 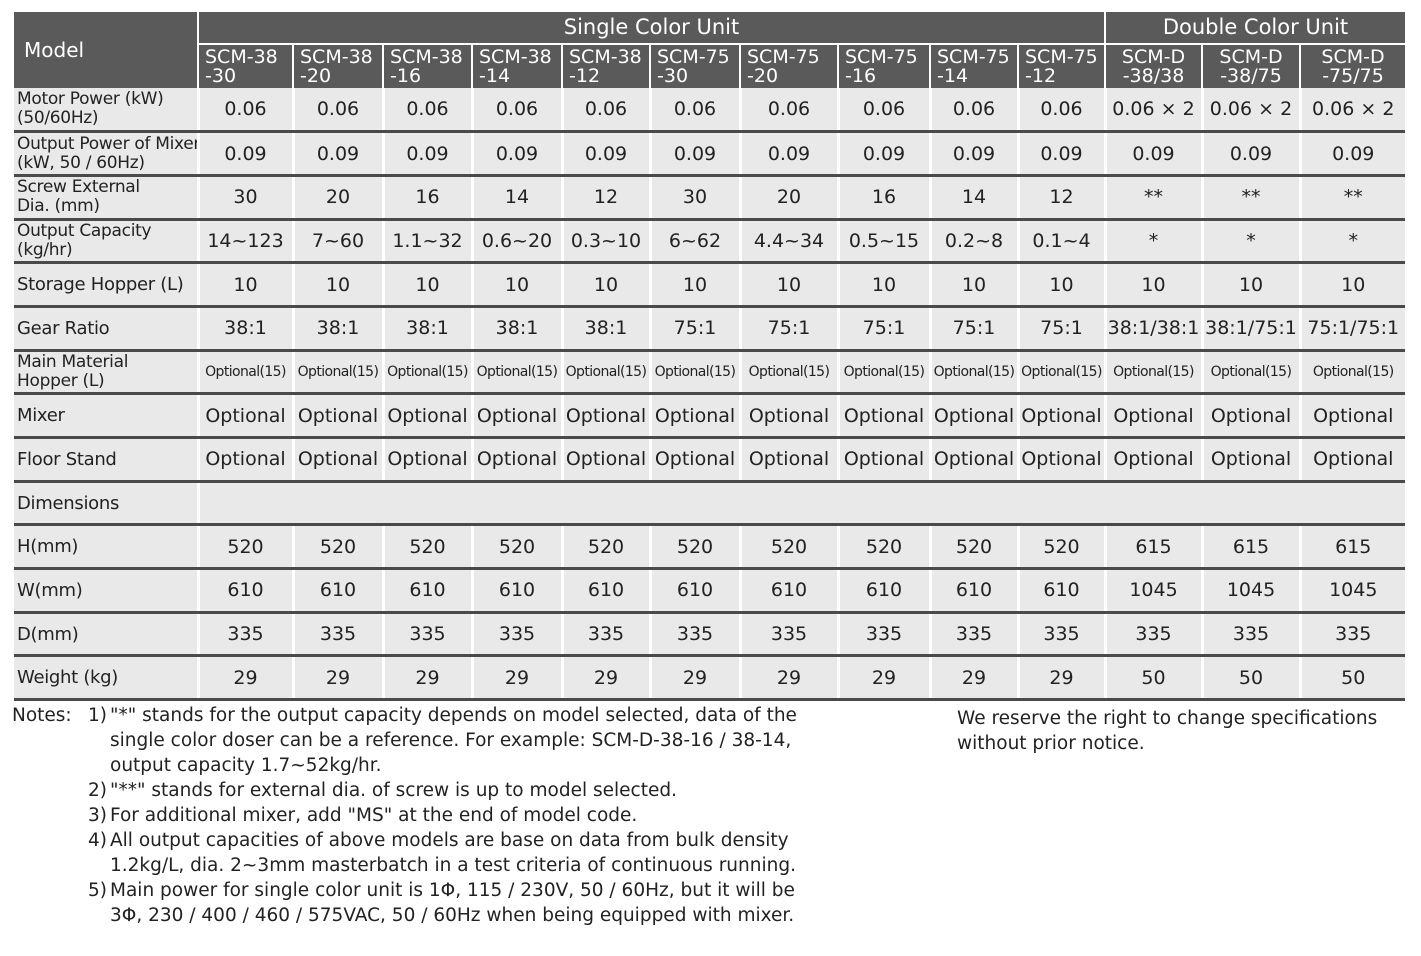 I want to click on cell: 1.1~32, so click(x=426, y=242).